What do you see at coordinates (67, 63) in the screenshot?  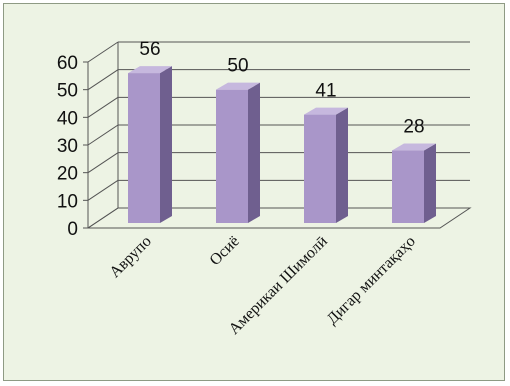 I see `y-tick-label: 60` at bounding box center [67, 63].